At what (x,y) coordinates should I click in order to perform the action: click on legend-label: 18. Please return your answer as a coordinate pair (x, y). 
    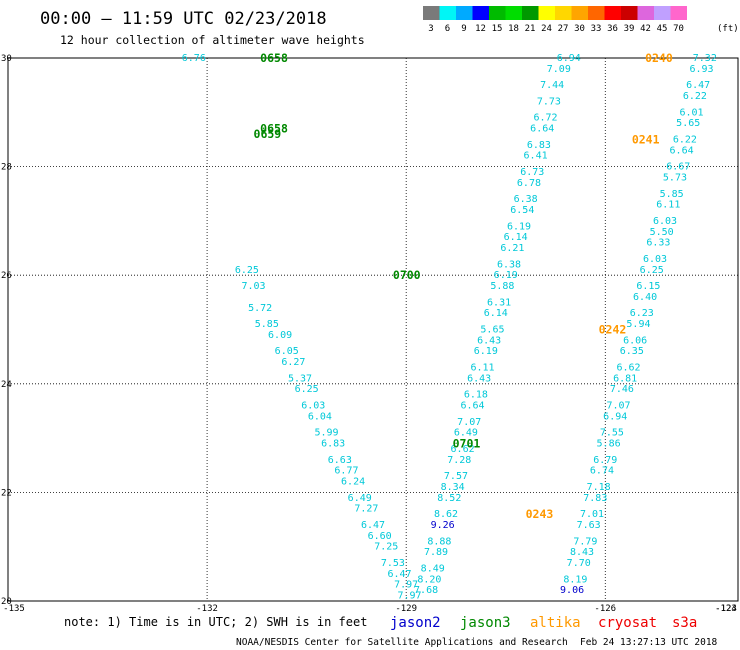
    Looking at the image, I should click on (513, 29).